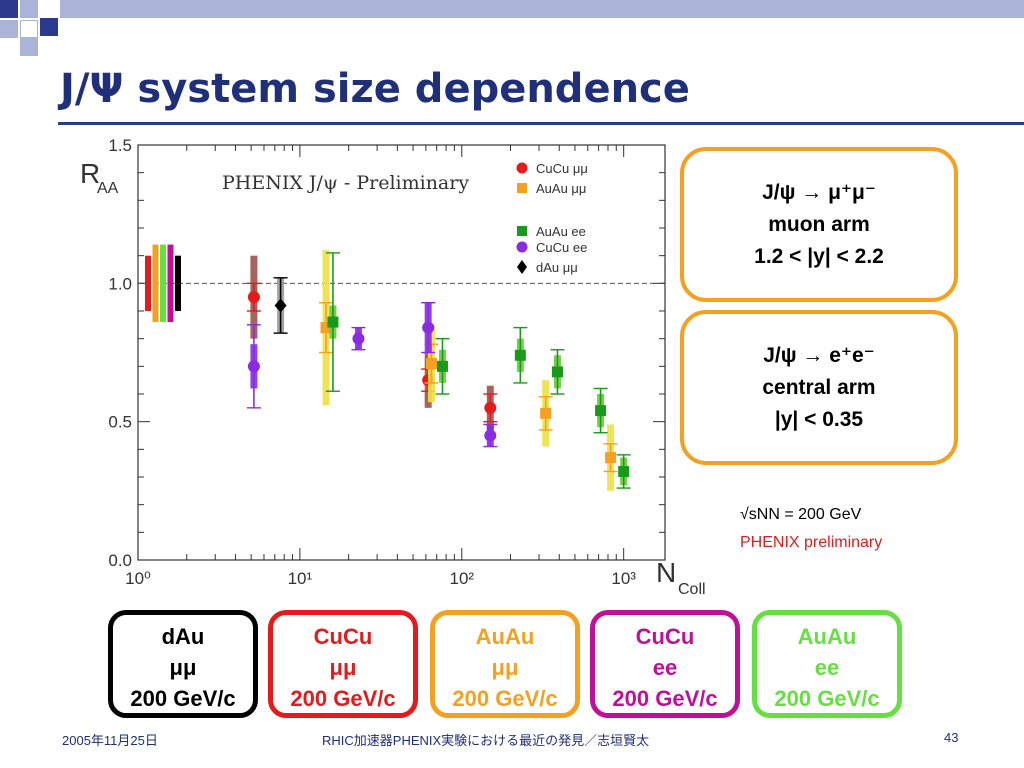  What do you see at coordinates (666, 572) in the screenshot?
I see `x-axis-label: N` at bounding box center [666, 572].